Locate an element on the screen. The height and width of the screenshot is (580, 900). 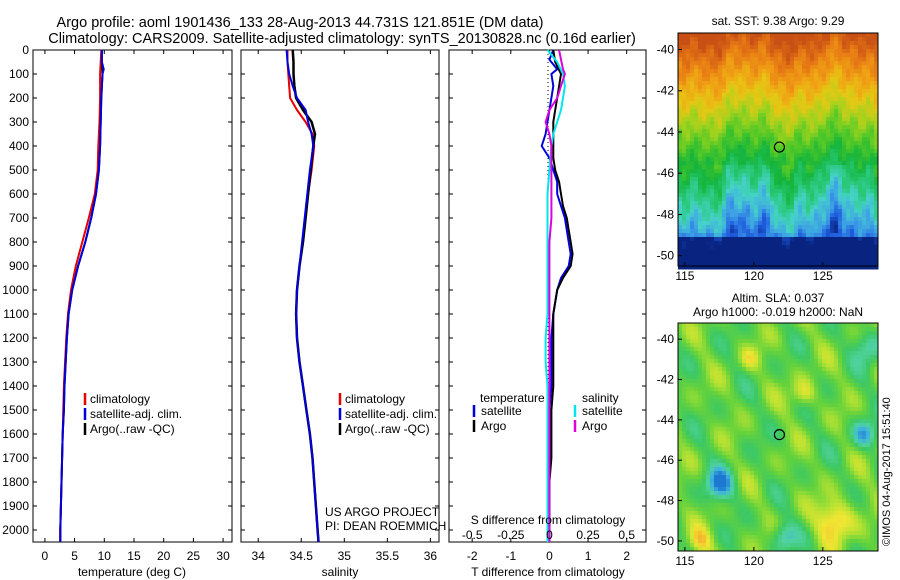
sla-heatmap-cells is located at coordinates (778, 437).